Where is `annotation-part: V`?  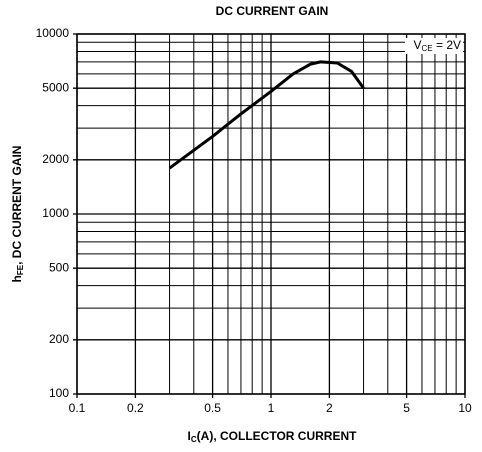
annotation-part: V is located at coordinates (418, 45).